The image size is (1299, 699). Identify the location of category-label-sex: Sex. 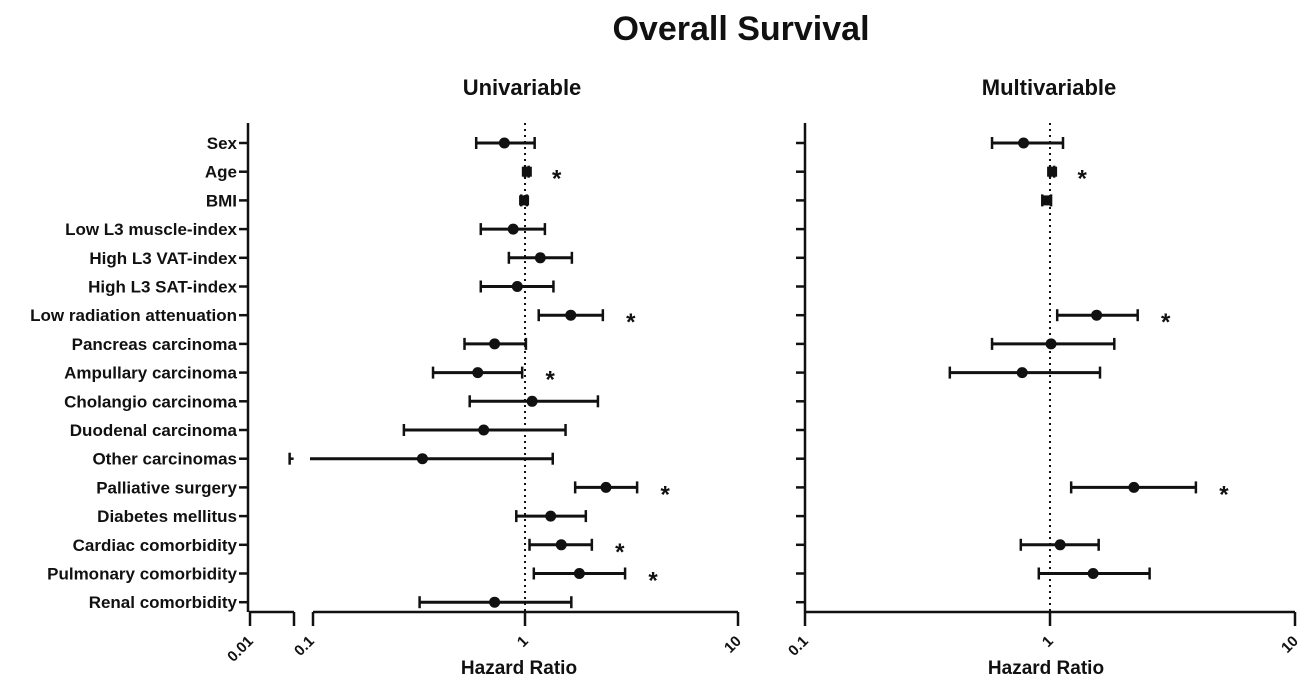
(222, 143).